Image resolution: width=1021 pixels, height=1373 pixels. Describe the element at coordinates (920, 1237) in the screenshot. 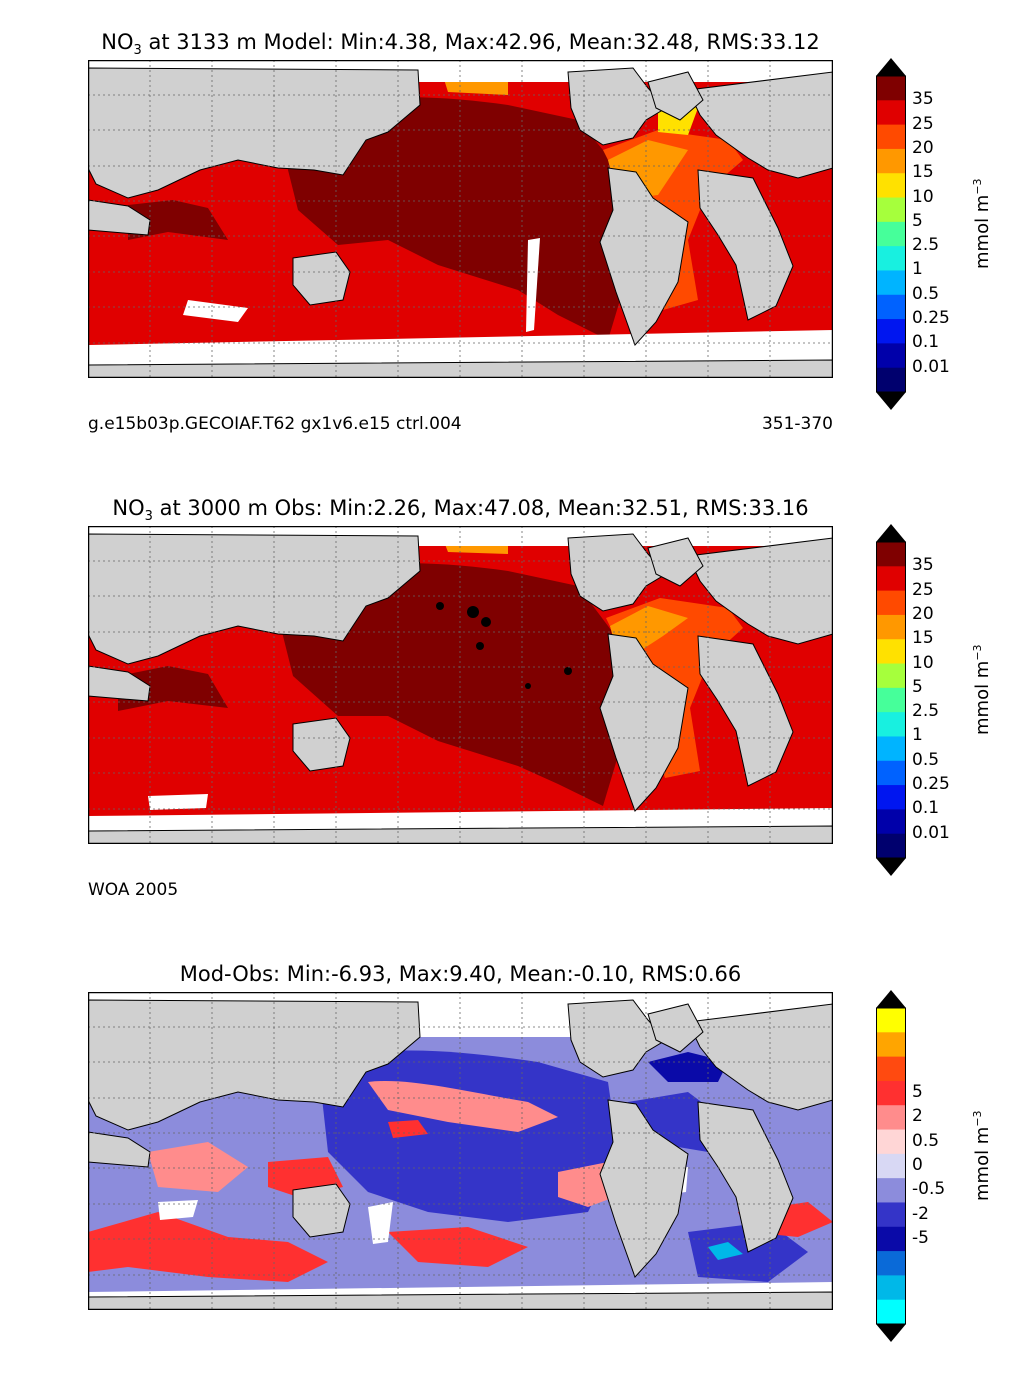

I see `colorbar-tick-label: -5` at that location.